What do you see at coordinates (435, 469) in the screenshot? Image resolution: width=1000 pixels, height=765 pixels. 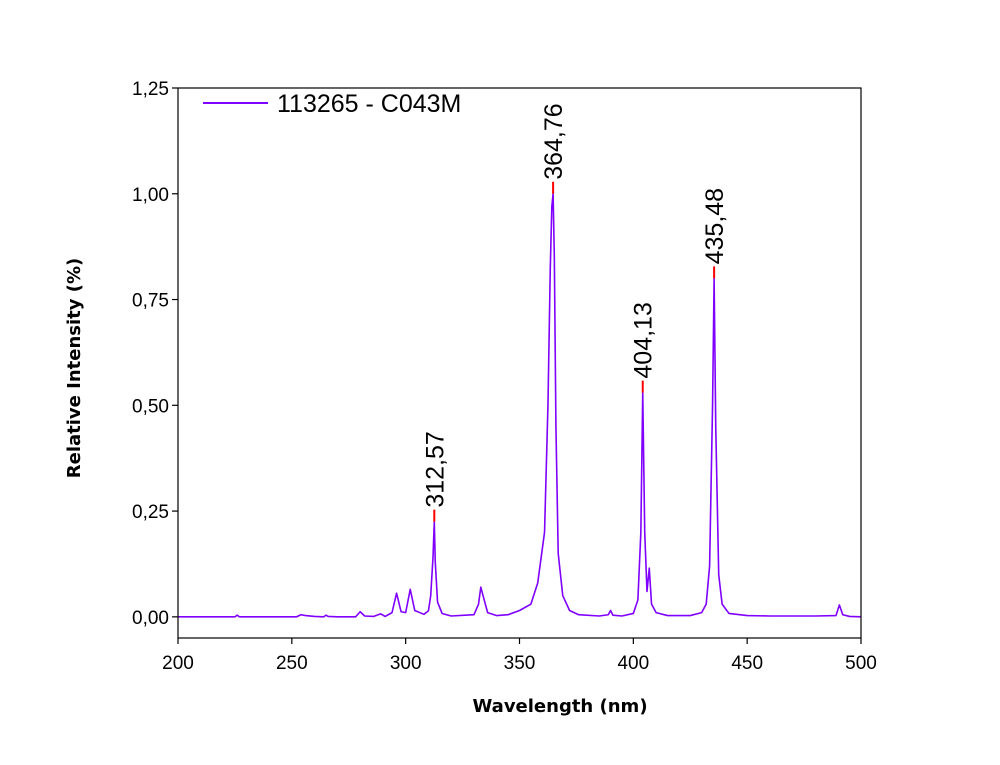 I see `peak-label: 312,57` at bounding box center [435, 469].